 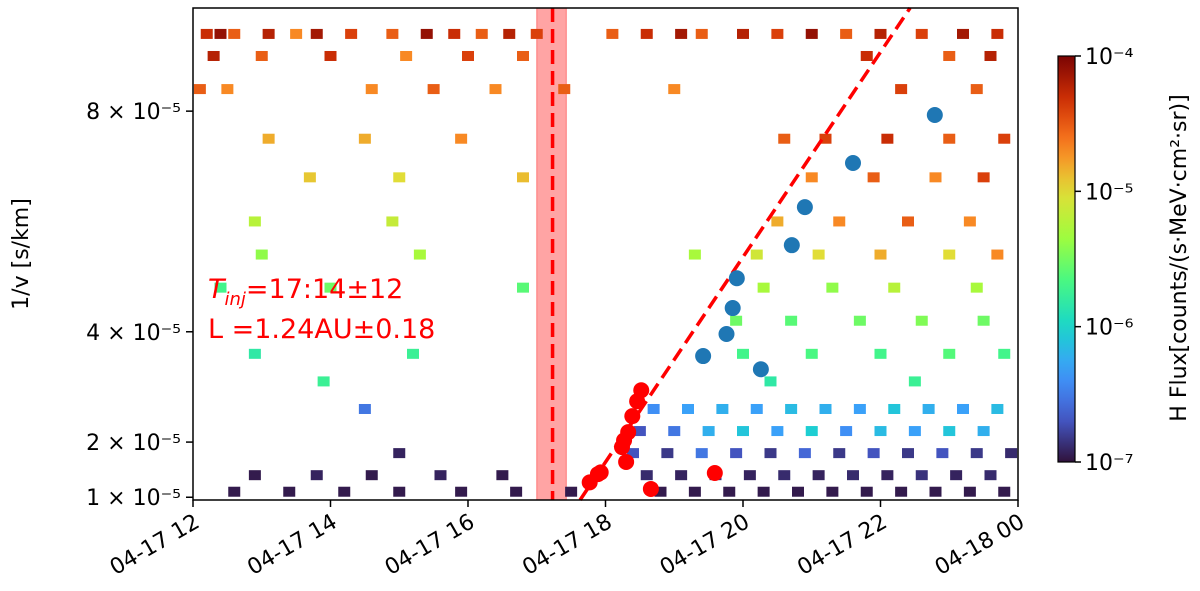 I want to click on colorbar-tick-label: 10⁻⁶, so click(x=1109, y=328).